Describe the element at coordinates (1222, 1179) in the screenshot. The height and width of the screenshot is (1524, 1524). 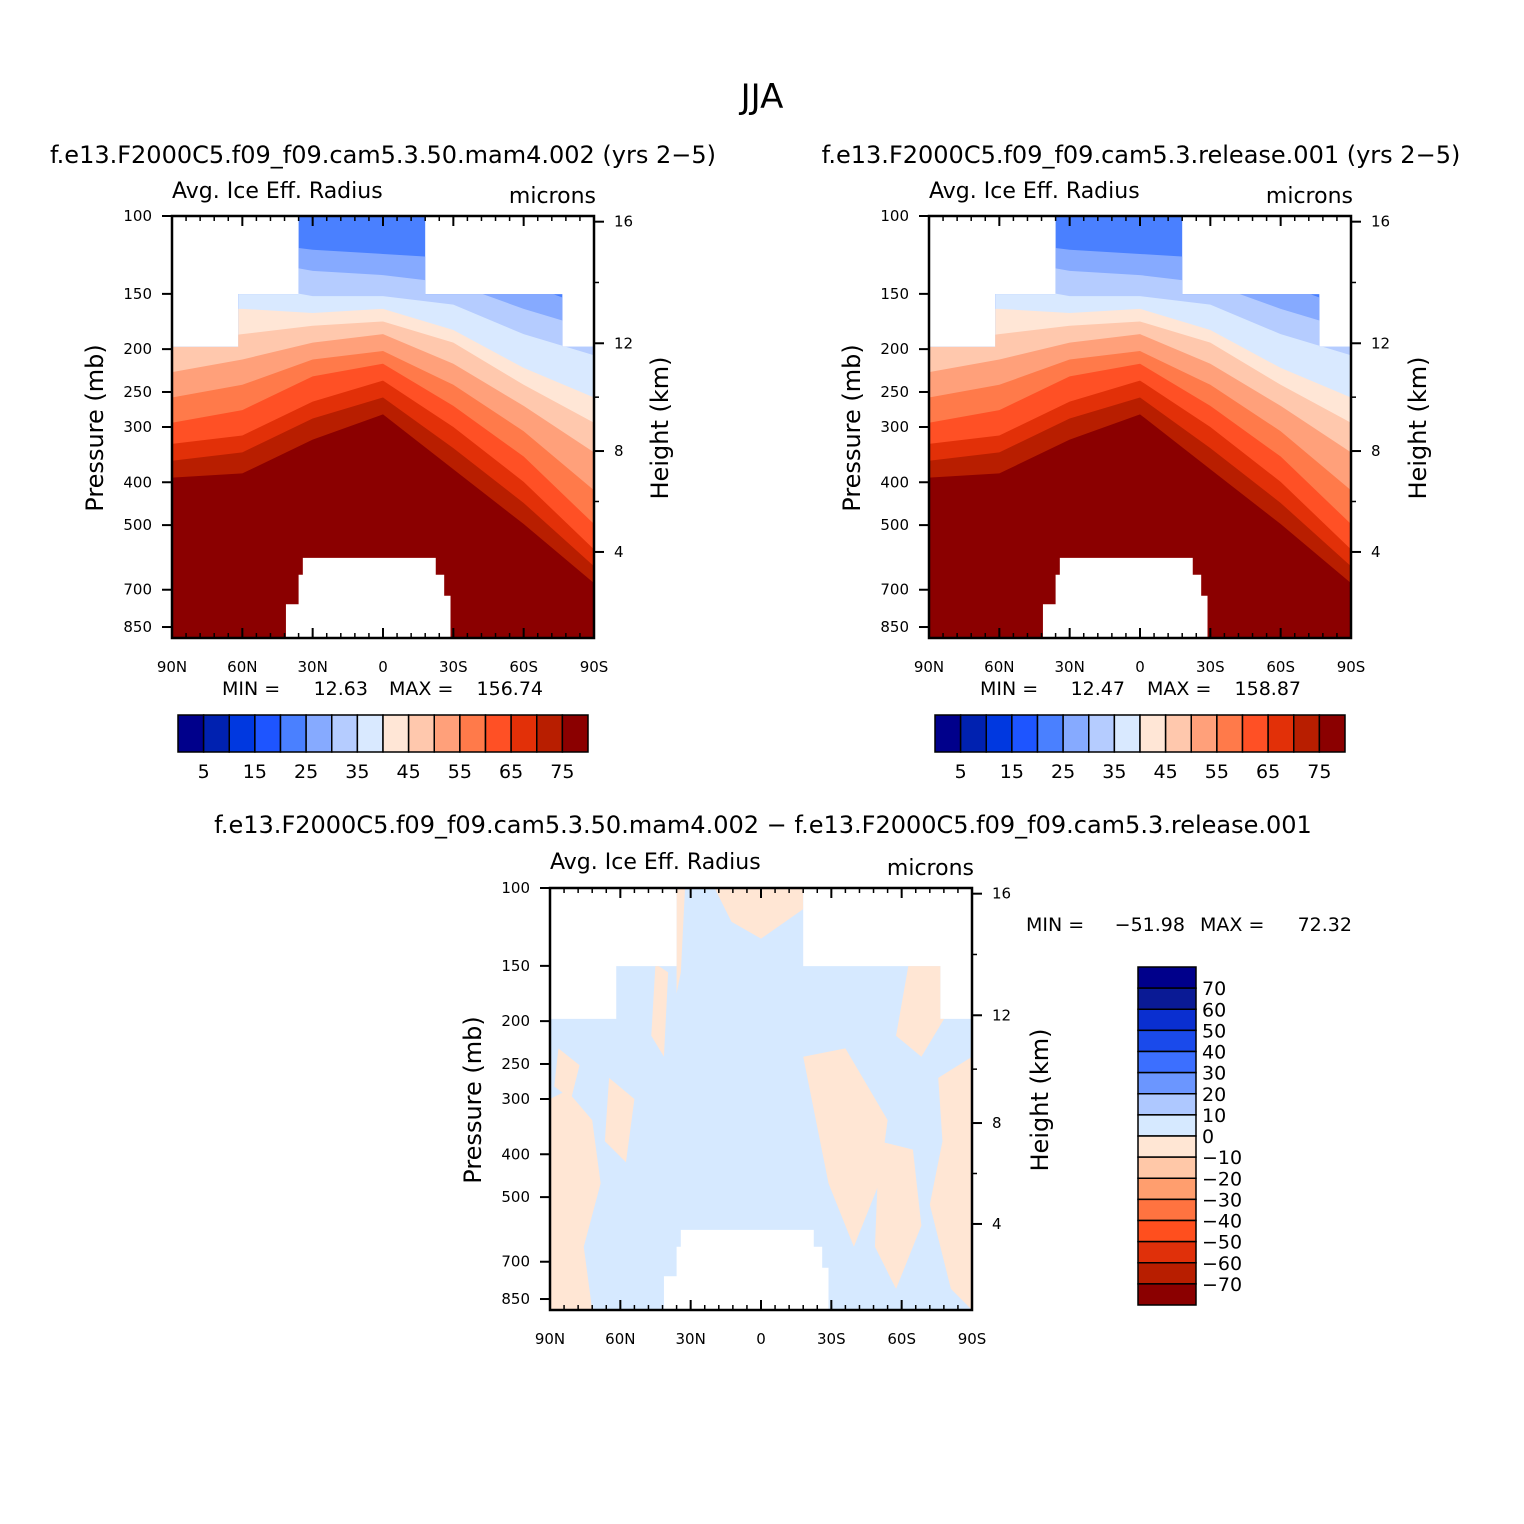
I see `colorbar-label: −20` at that location.